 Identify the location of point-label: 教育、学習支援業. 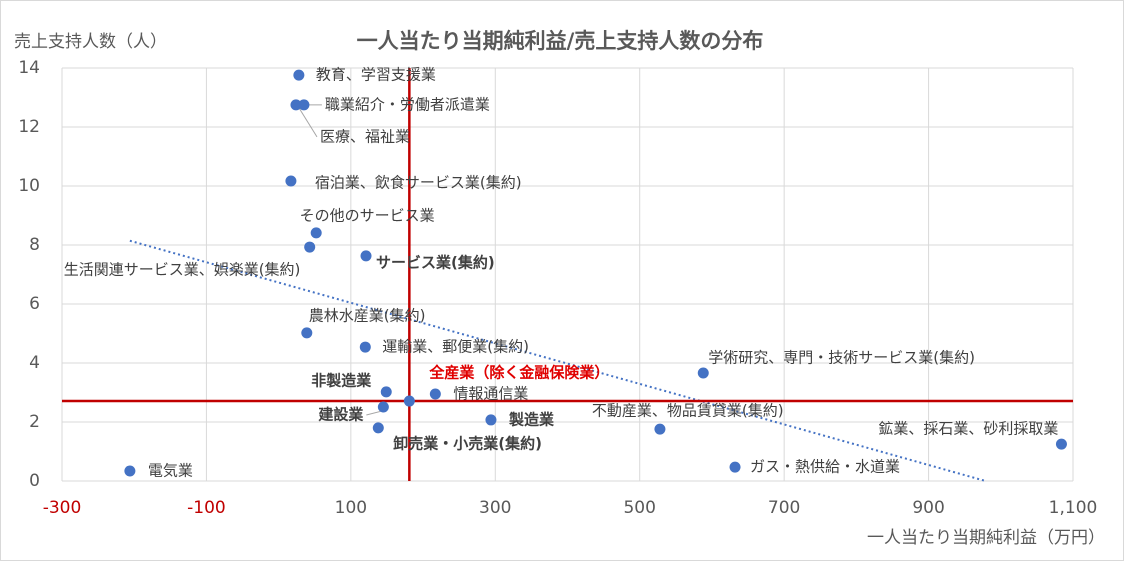
(376, 75).